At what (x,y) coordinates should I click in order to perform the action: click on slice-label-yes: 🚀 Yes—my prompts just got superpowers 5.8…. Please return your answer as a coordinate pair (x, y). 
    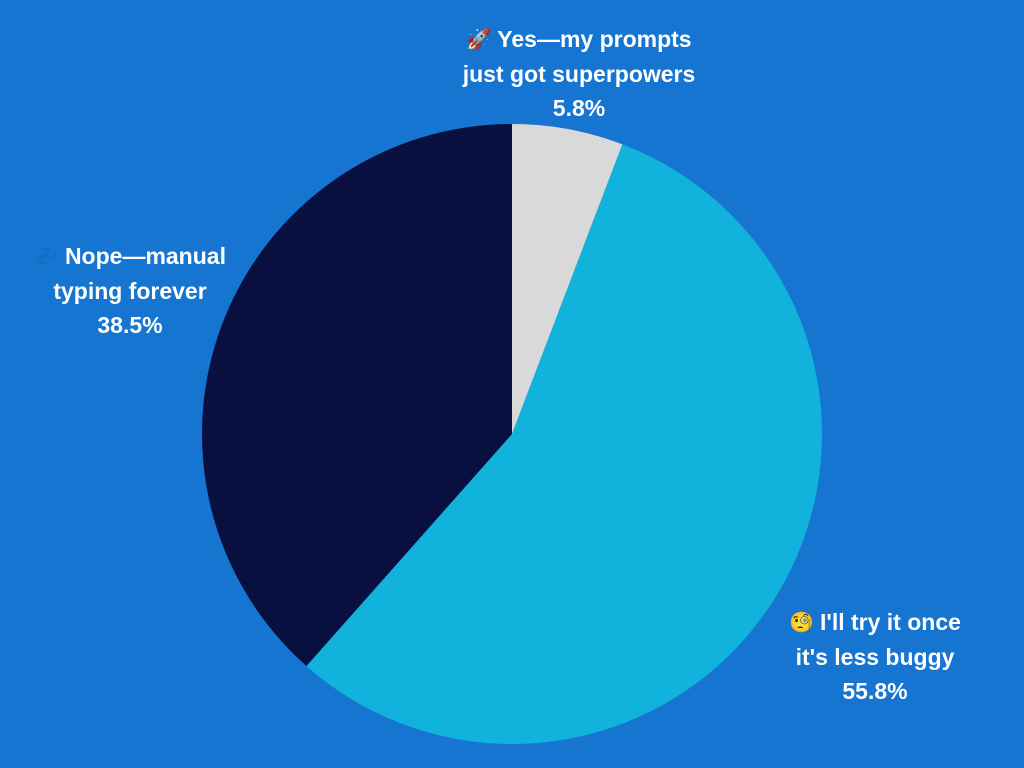
    Looking at the image, I should click on (579, 73).